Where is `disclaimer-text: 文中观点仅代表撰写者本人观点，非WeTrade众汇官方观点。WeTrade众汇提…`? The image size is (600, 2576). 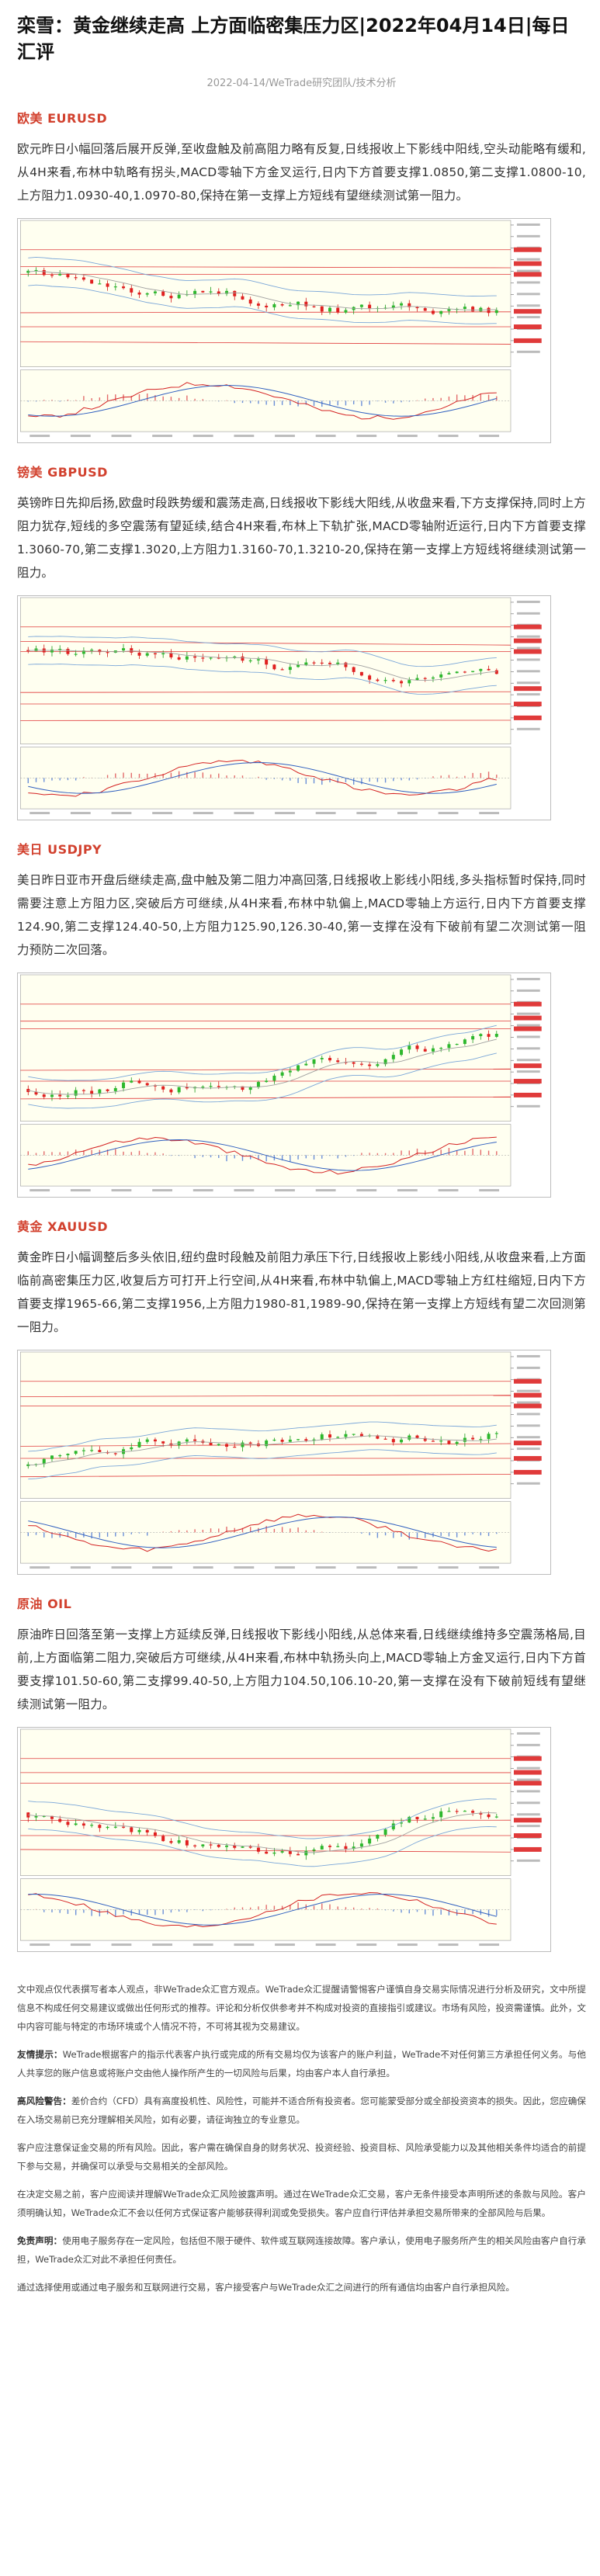 disclaimer-text: 文中观点仅代表撰写者本人观点，非WeTrade众汇官方观点。WeTrade众汇提… is located at coordinates (301, 2008).